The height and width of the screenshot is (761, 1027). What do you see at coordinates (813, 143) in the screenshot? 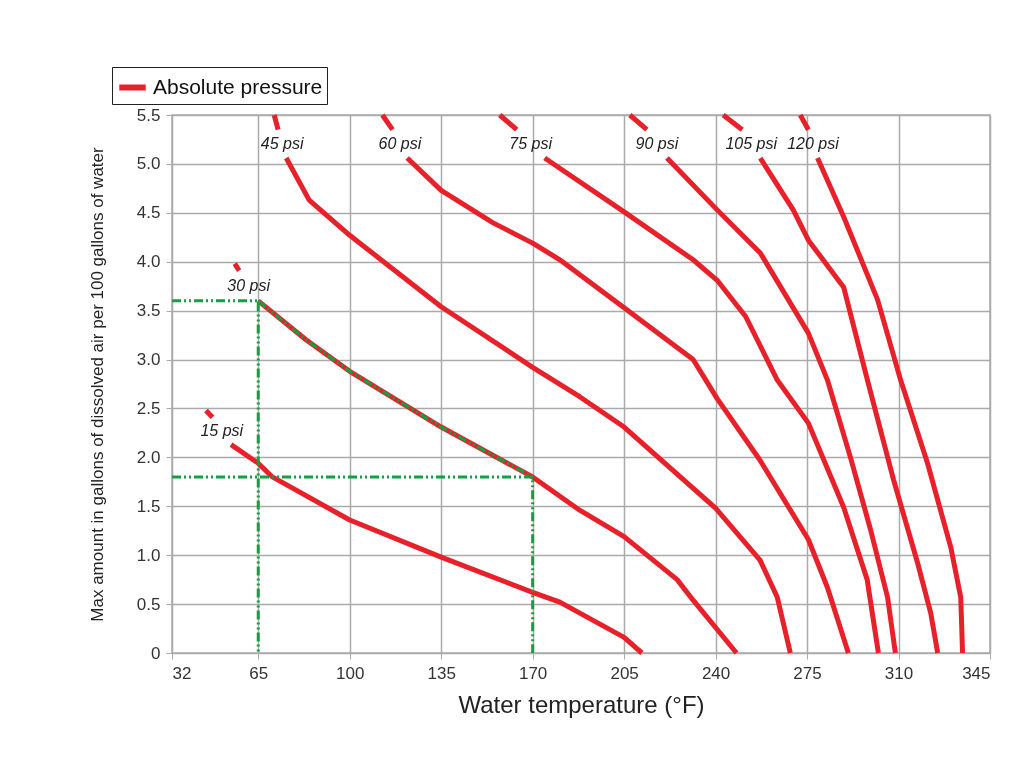
I see `series-label: 120 psi` at bounding box center [813, 143].